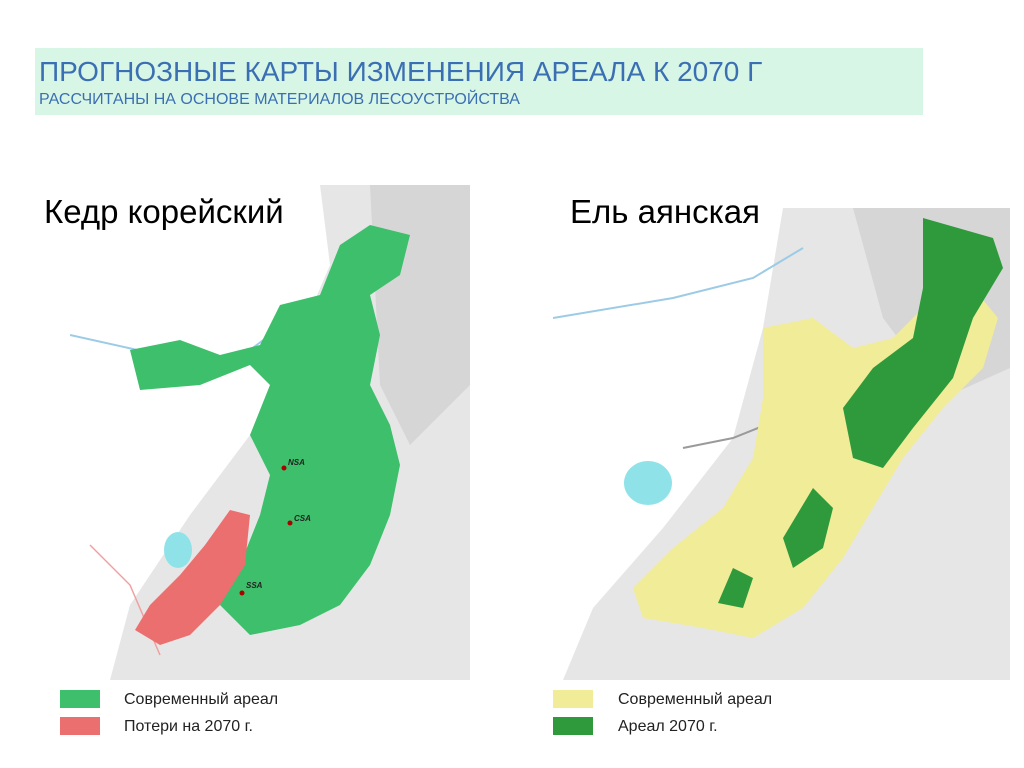 The image size is (1024, 768). What do you see at coordinates (188, 726) in the screenshot?
I see `legend-label: Потери на 2070 г.` at bounding box center [188, 726].